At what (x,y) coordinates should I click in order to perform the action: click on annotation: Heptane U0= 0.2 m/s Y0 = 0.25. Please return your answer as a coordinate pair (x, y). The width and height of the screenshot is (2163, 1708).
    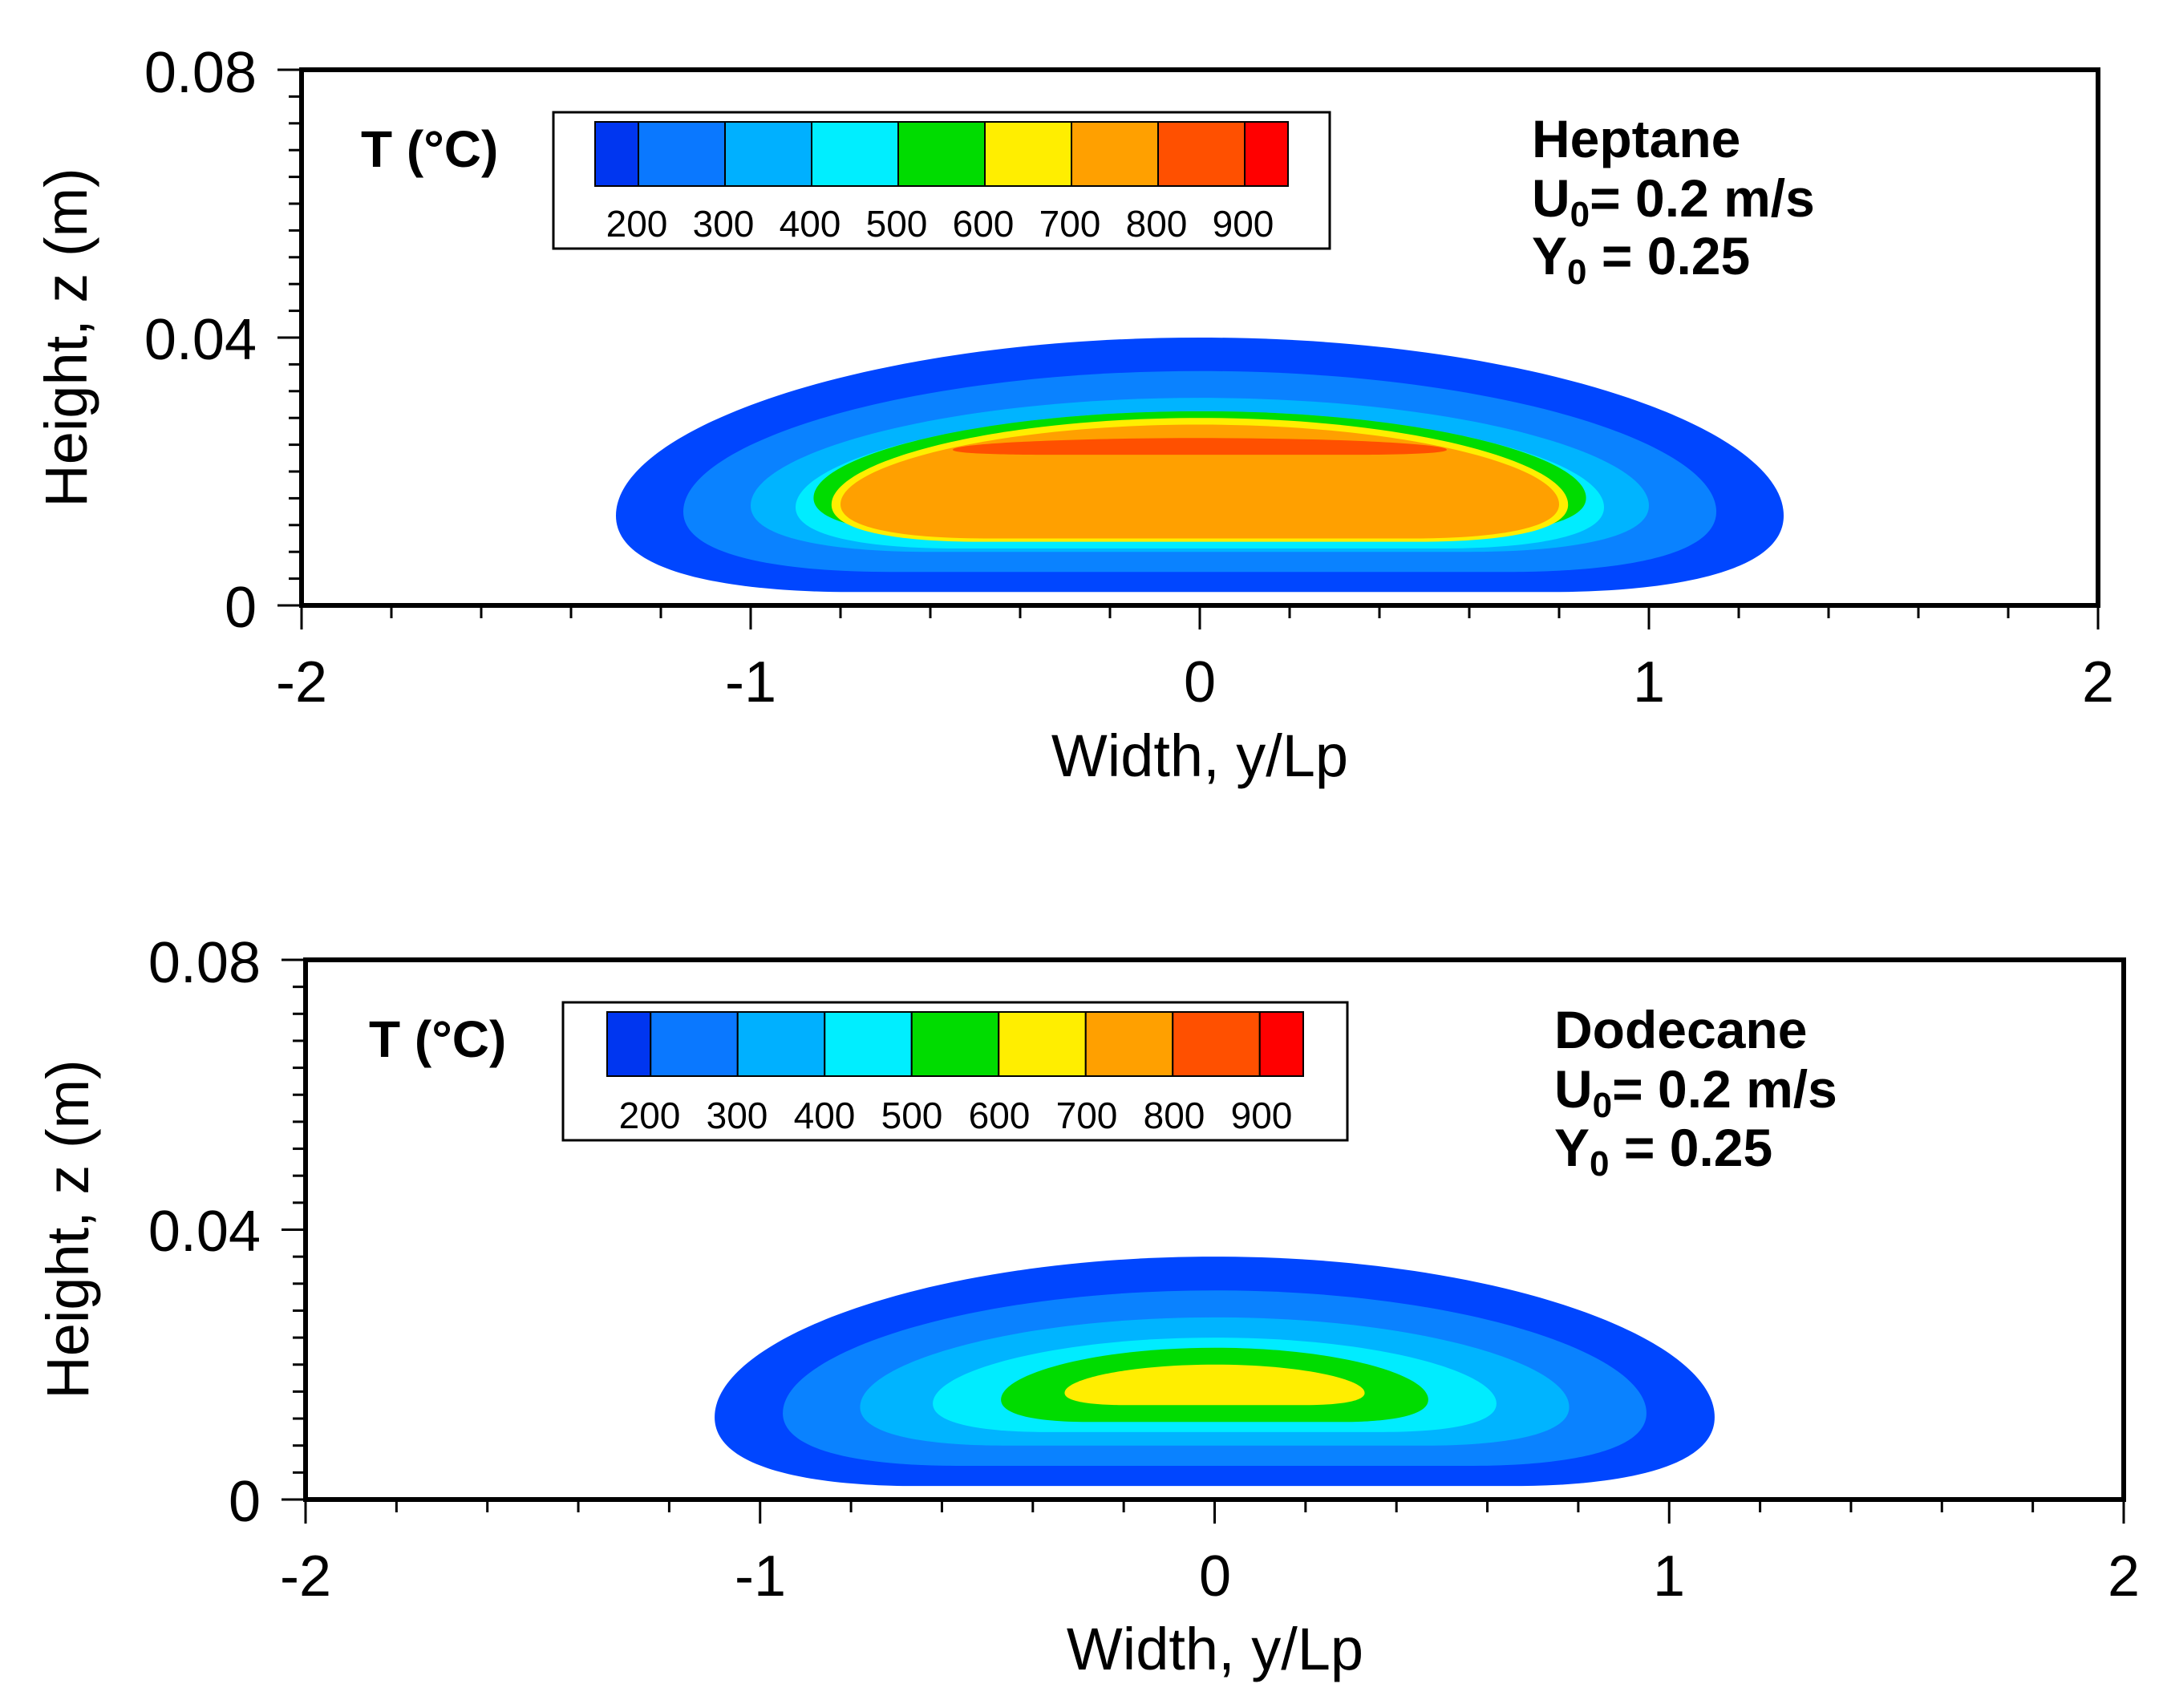
    Looking at the image, I should click on (1673, 200).